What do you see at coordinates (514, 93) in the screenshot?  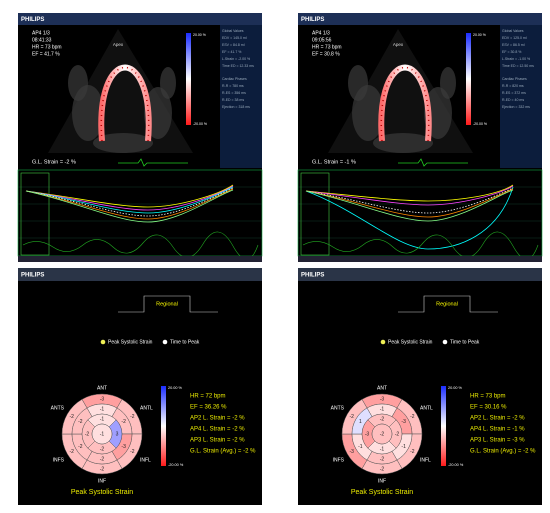 I see `side-text: R-ES = 372 ms` at bounding box center [514, 93].